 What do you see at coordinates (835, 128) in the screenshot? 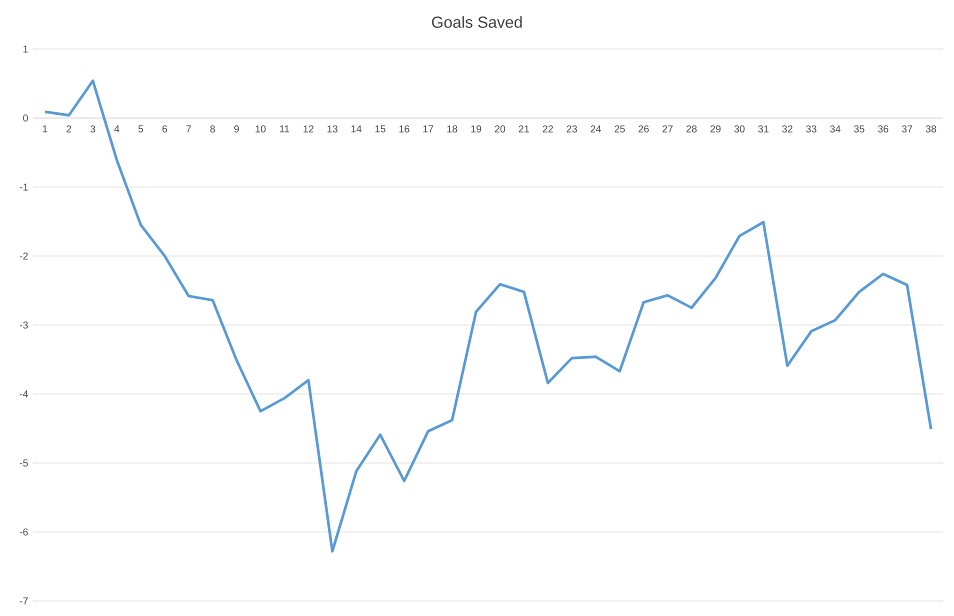
I see `x-tick-label: 34` at bounding box center [835, 128].